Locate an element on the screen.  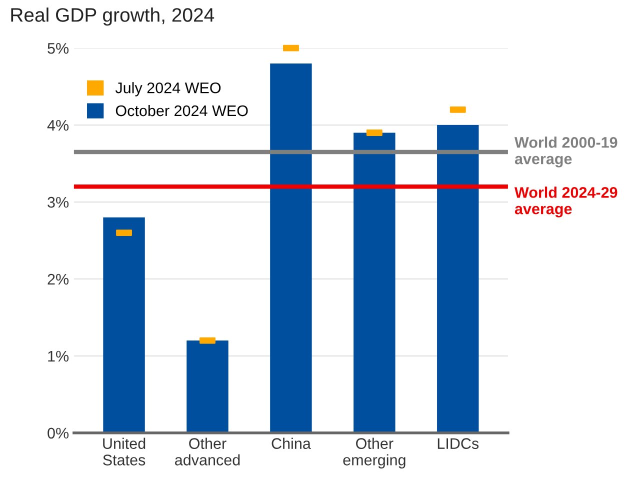
legend-label: July 2024 WEO is located at coordinates (168, 89).